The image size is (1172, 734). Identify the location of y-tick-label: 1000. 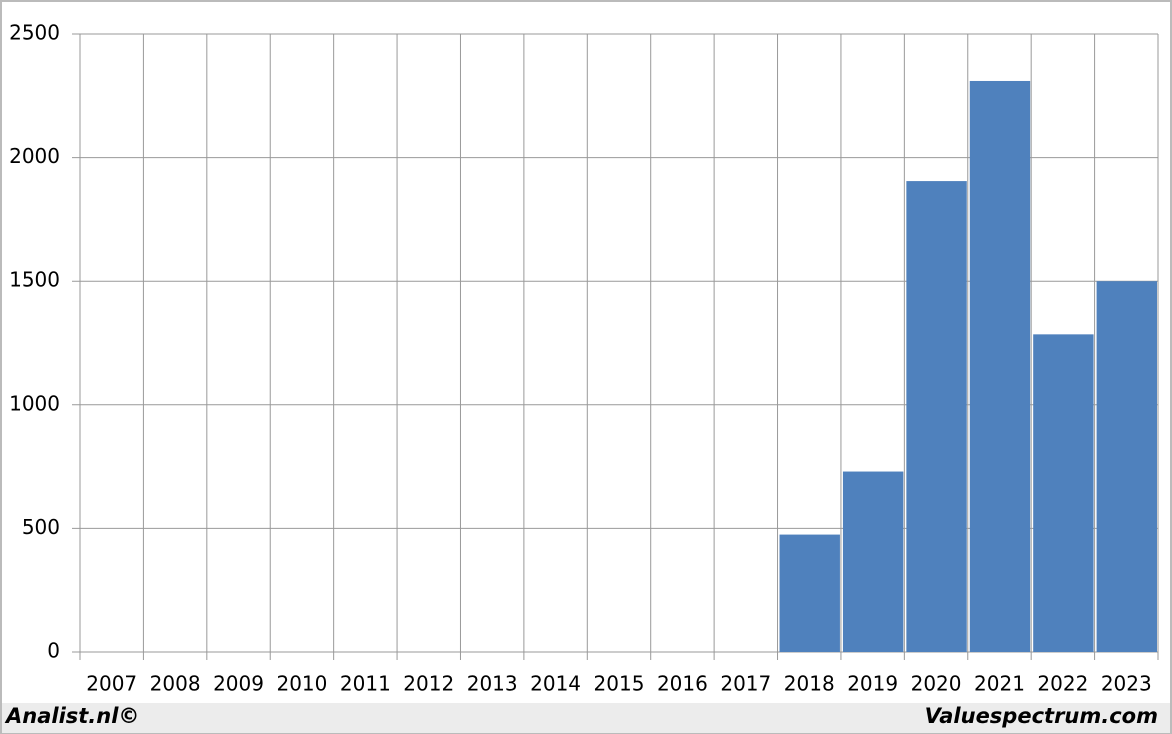
(34, 403).